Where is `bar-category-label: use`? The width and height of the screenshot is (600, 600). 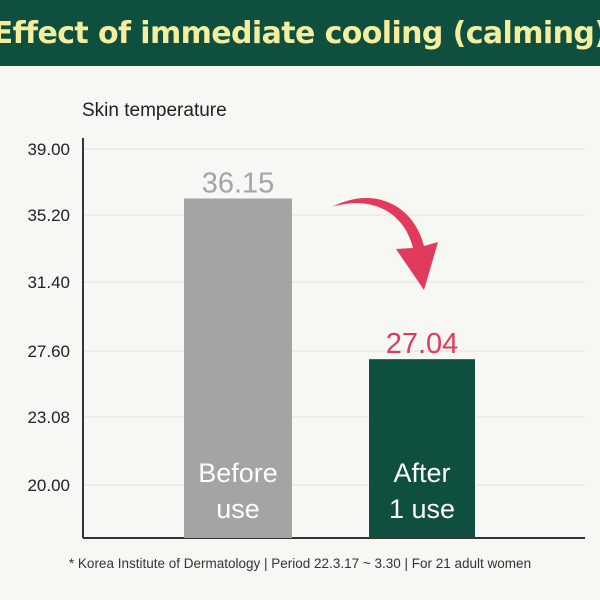
bar-category-label: use is located at coordinates (238, 509).